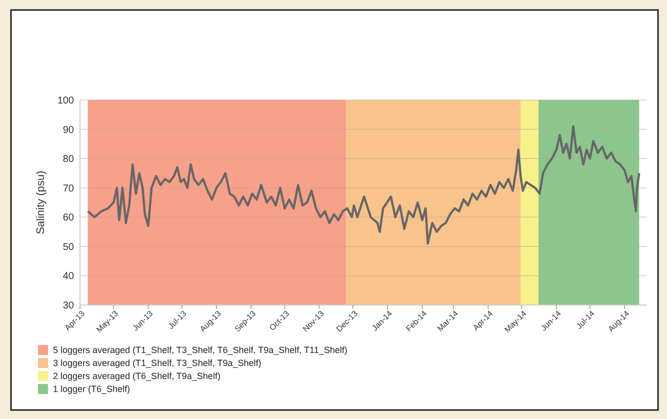 The width and height of the screenshot is (667, 419). What do you see at coordinates (65, 101) in the screenshot?
I see `y-tick-label: 100` at bounding box center [65, 101].